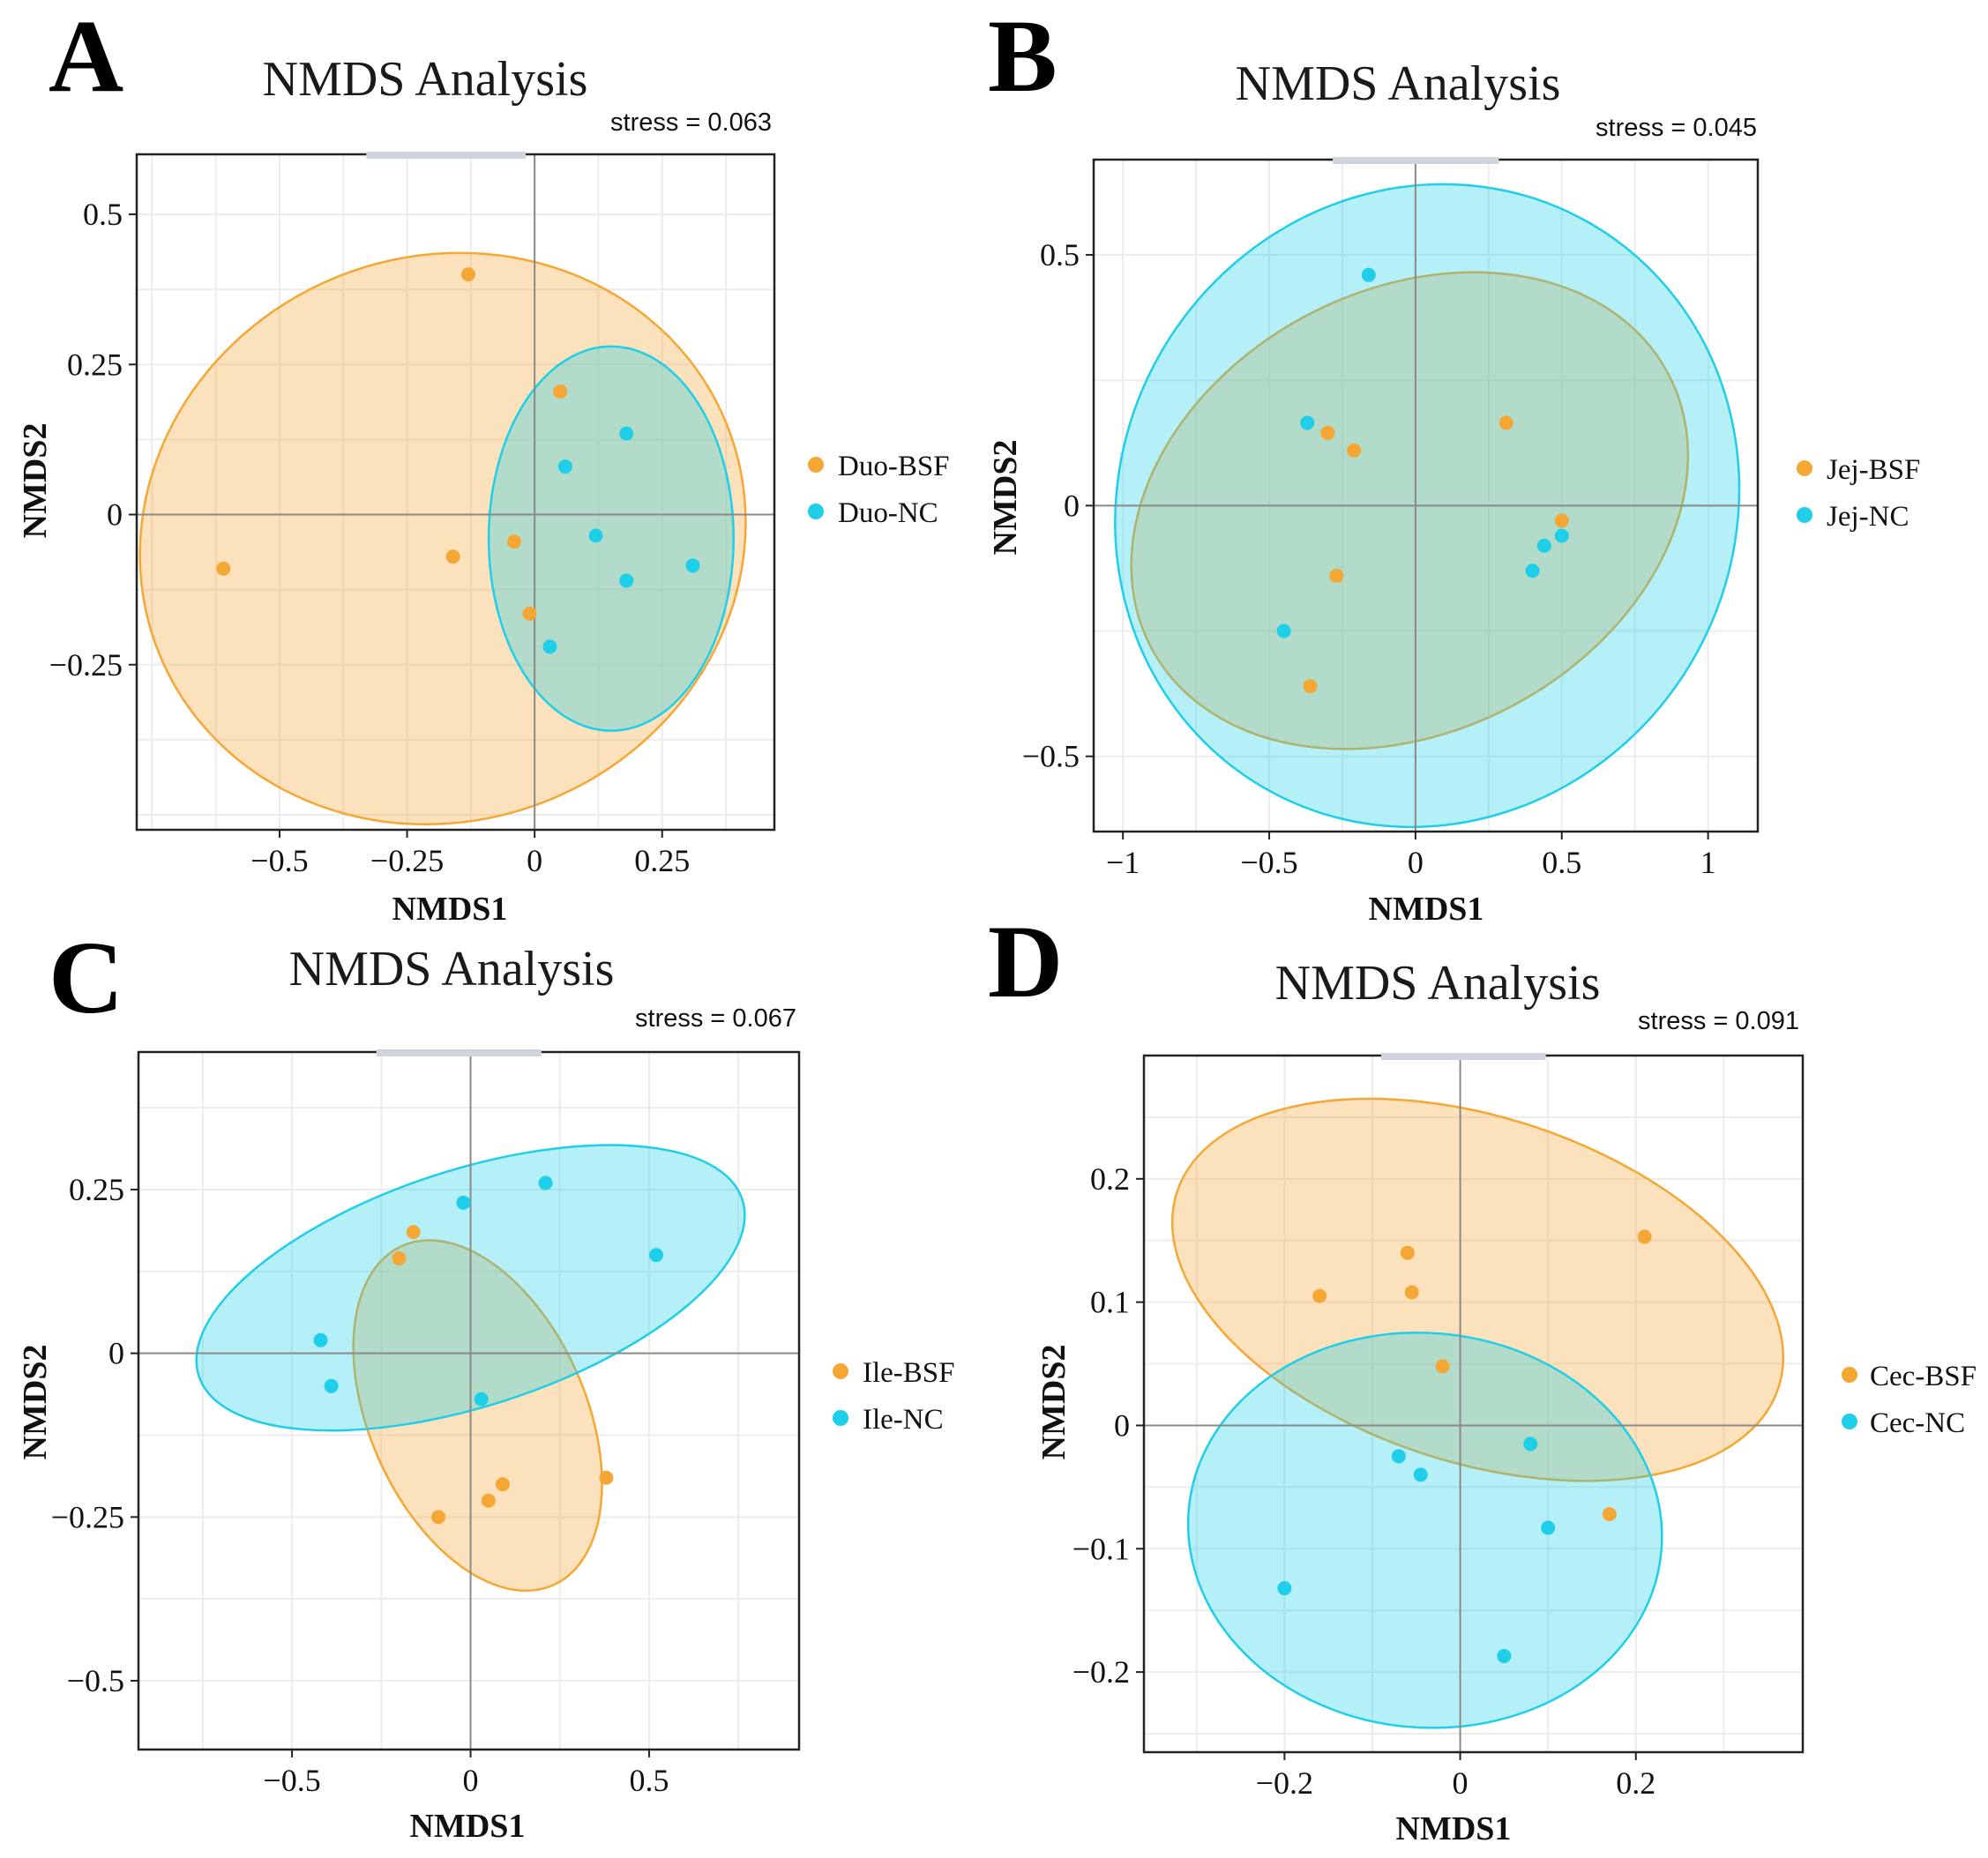 Image resolution: width=1988 pixels, height=1858 pixels. Describe the element at coordinates (1285, 1783) in the screenshot. I see `x-tick-label: −0.2` at that location.